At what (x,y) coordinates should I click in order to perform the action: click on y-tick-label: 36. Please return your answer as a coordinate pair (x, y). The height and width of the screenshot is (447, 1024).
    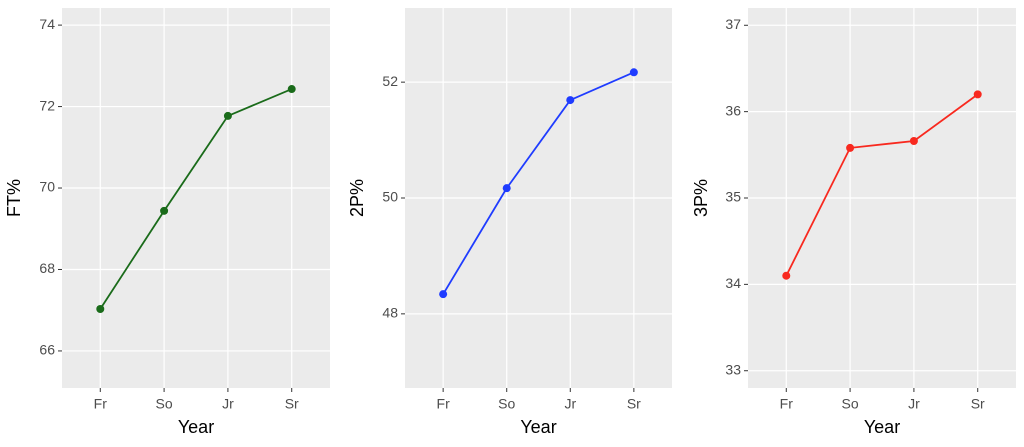
    Looking at the image, I should click on (733, 110).